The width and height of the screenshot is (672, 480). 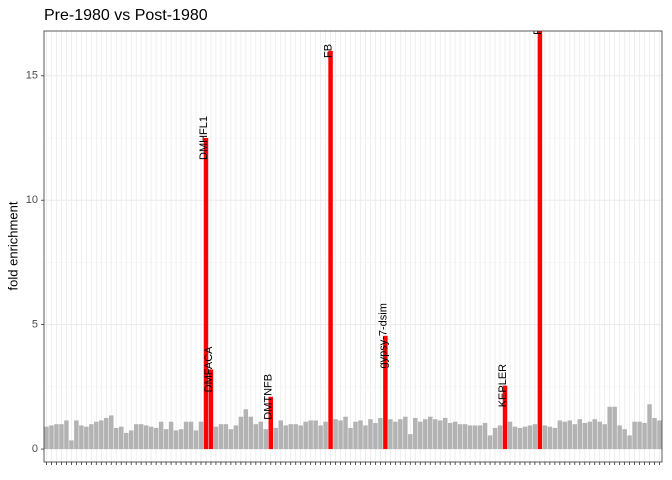 I want to click on y-axis-title: fold enrichment, so click(x=12, y=245).